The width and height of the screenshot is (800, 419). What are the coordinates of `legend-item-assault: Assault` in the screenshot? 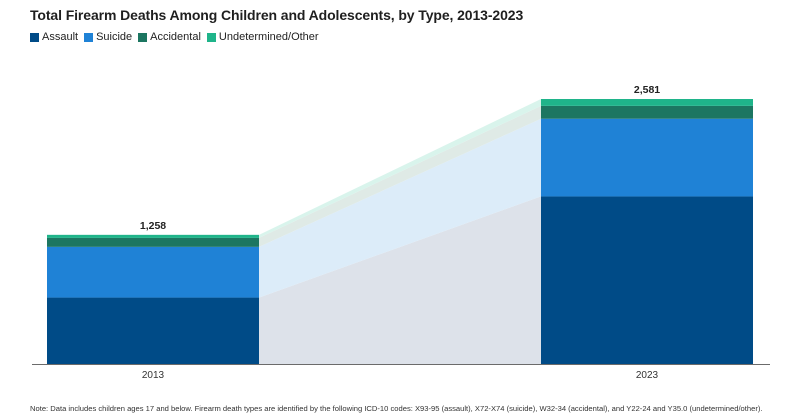 It's located at (54, 37).